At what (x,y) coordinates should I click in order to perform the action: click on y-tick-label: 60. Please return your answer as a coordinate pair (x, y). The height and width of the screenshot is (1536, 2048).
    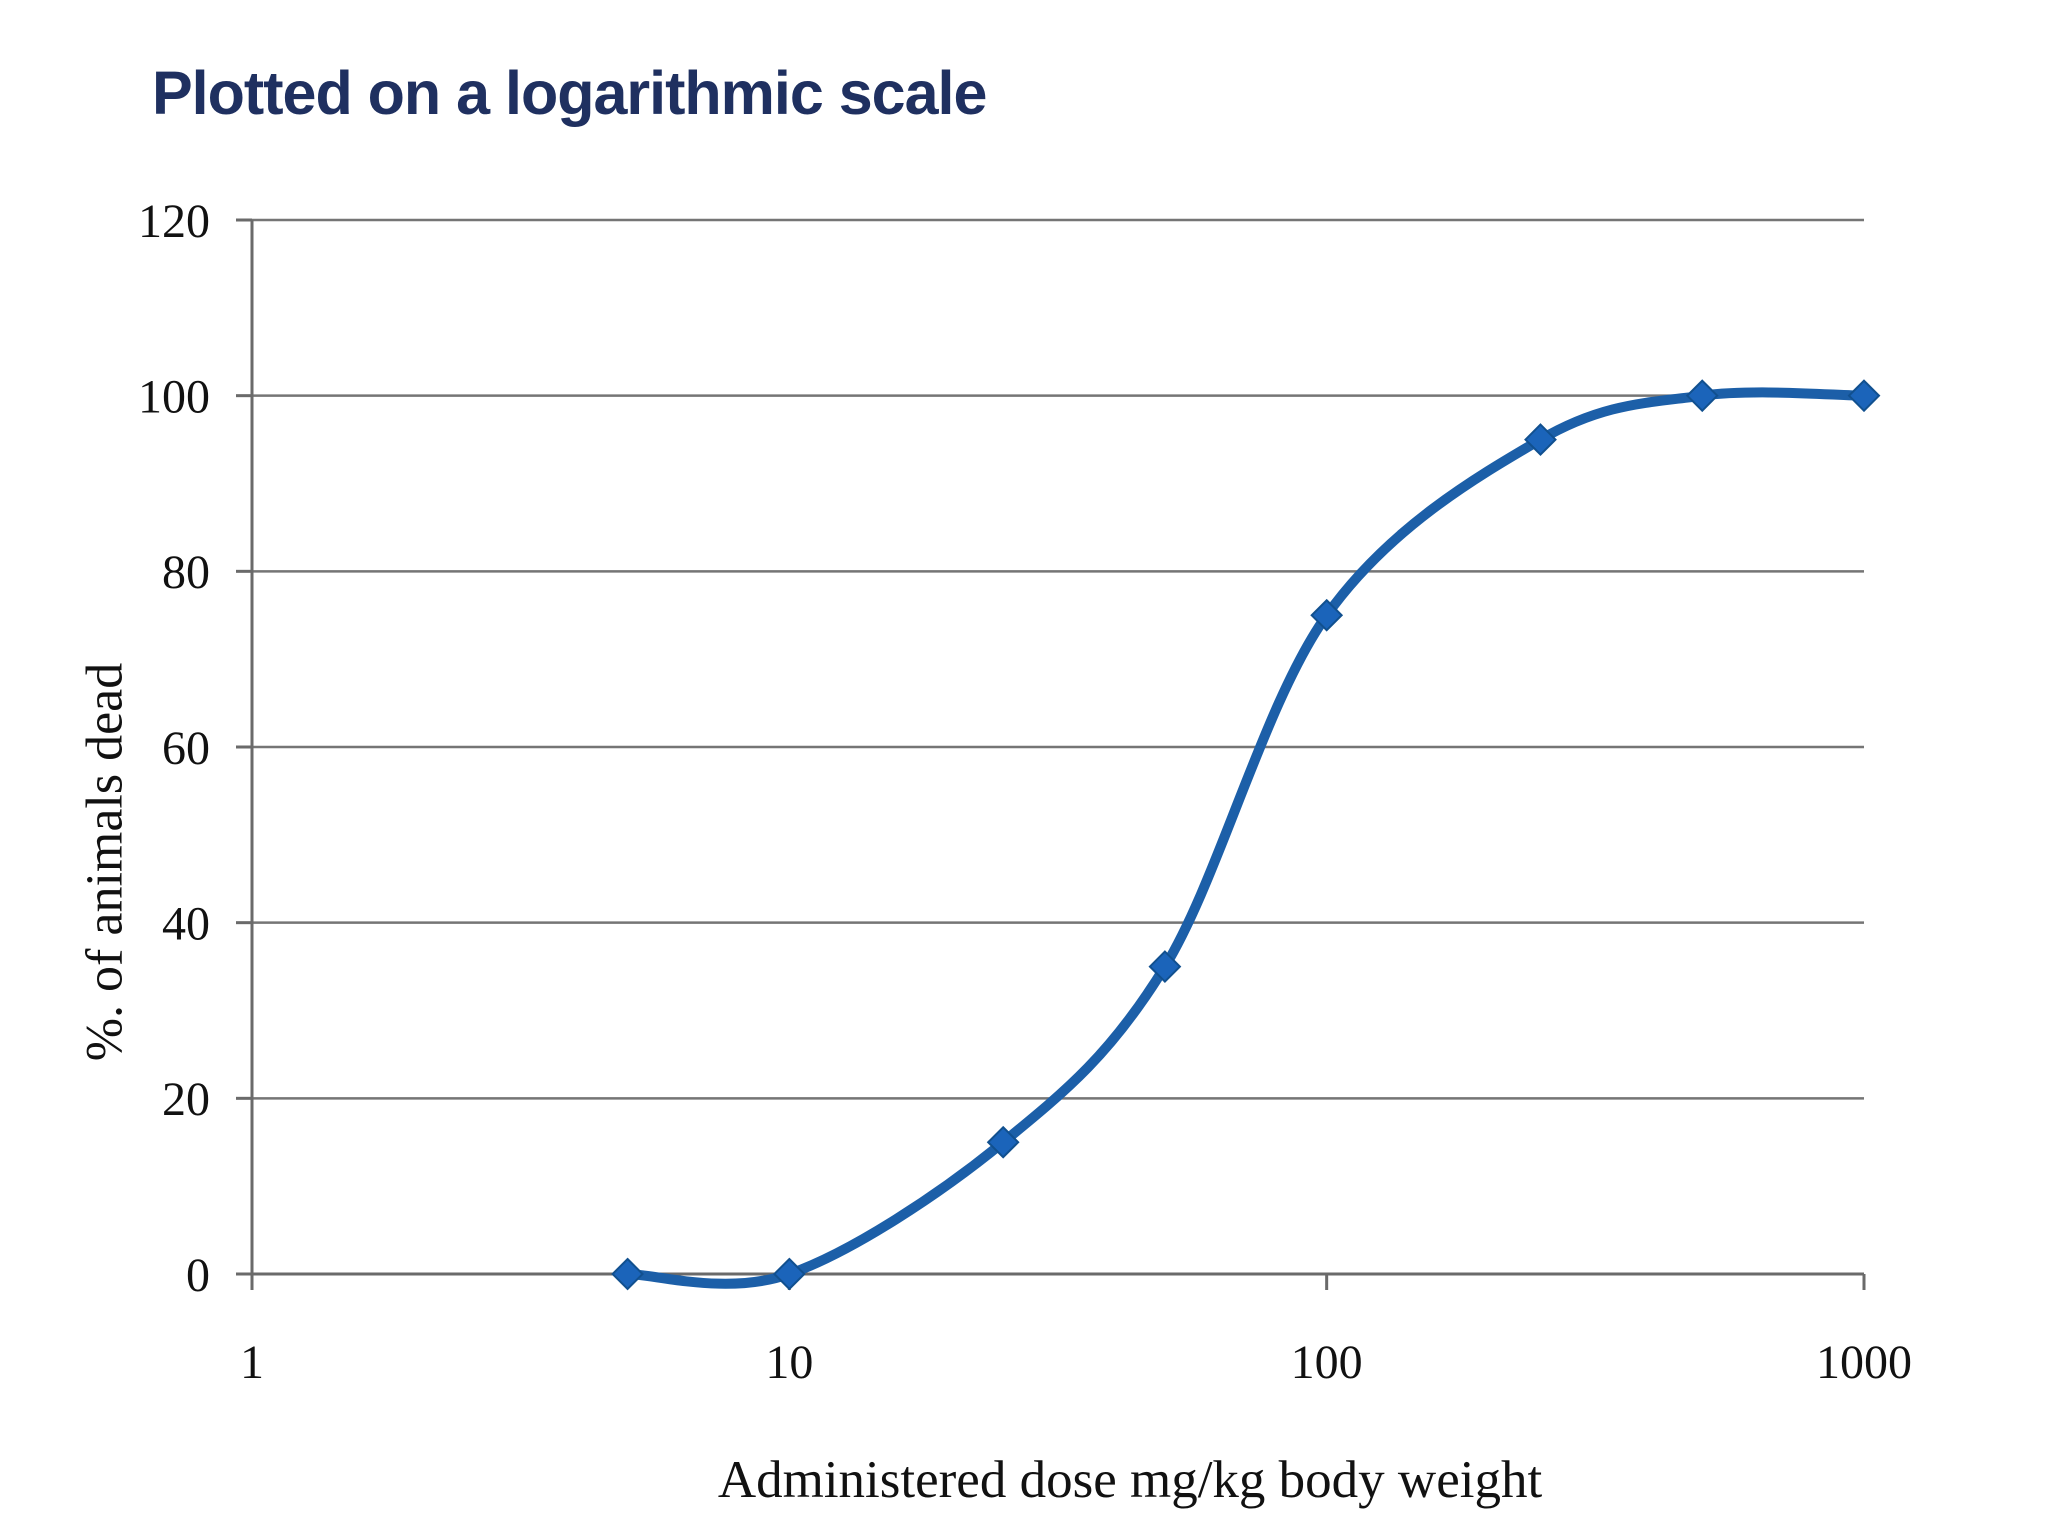
    Looking at the image, I should click on (186, 748).